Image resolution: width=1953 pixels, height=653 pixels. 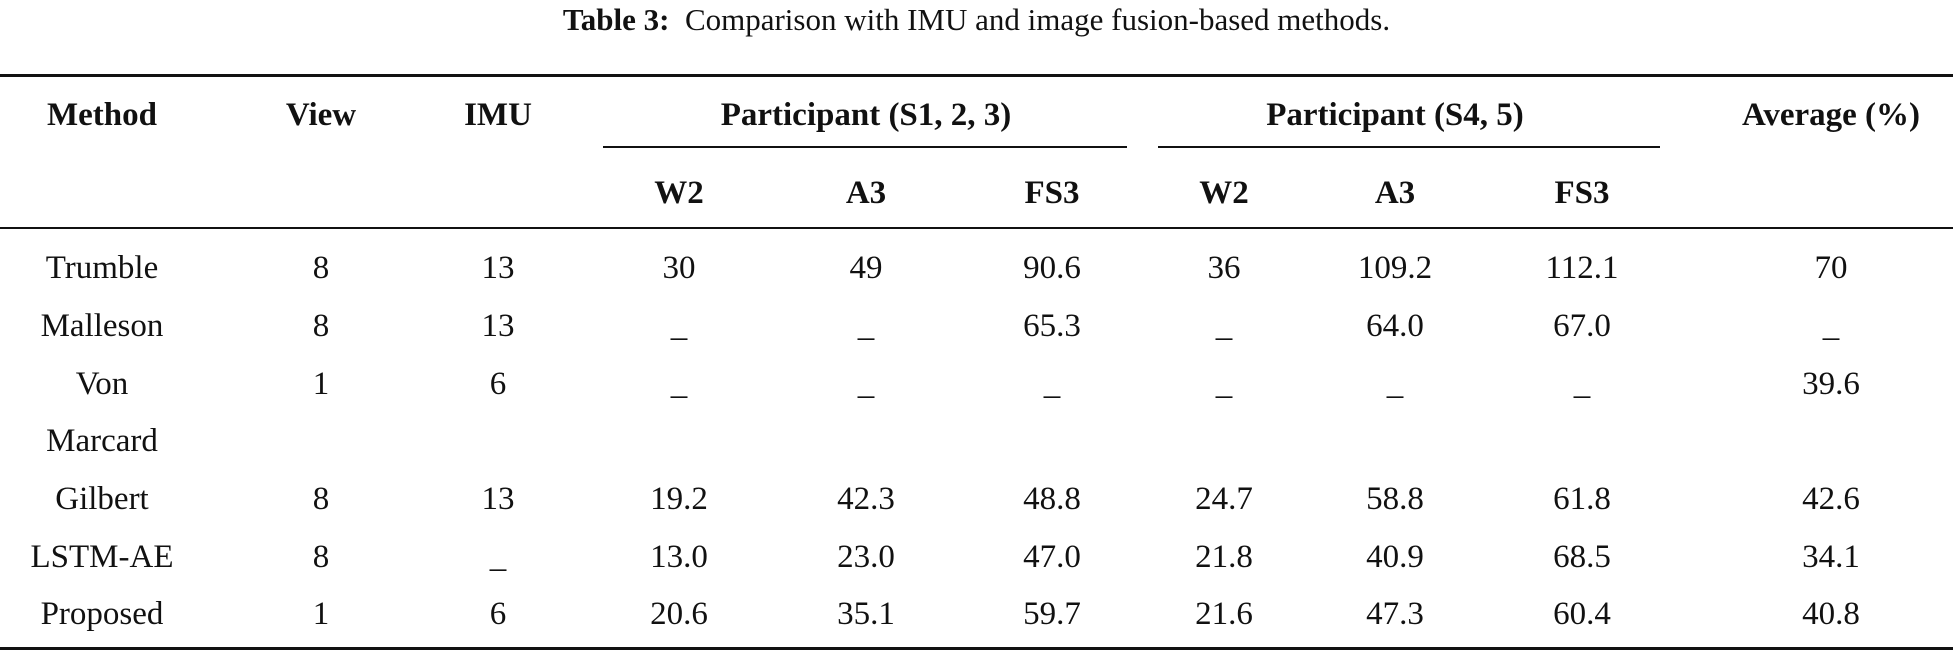 What do you see at coordinates (1831, 614) in the screenshot?
I see `table-cell: 40.8` at bounding box center [1831, 614].